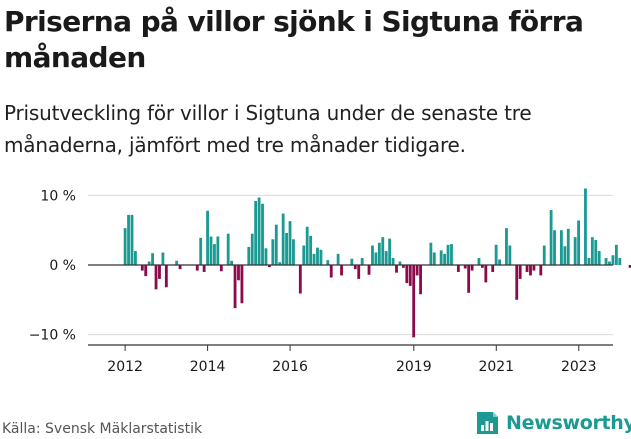  I want to click on x-tick-label: 2012, so click(125, 367).